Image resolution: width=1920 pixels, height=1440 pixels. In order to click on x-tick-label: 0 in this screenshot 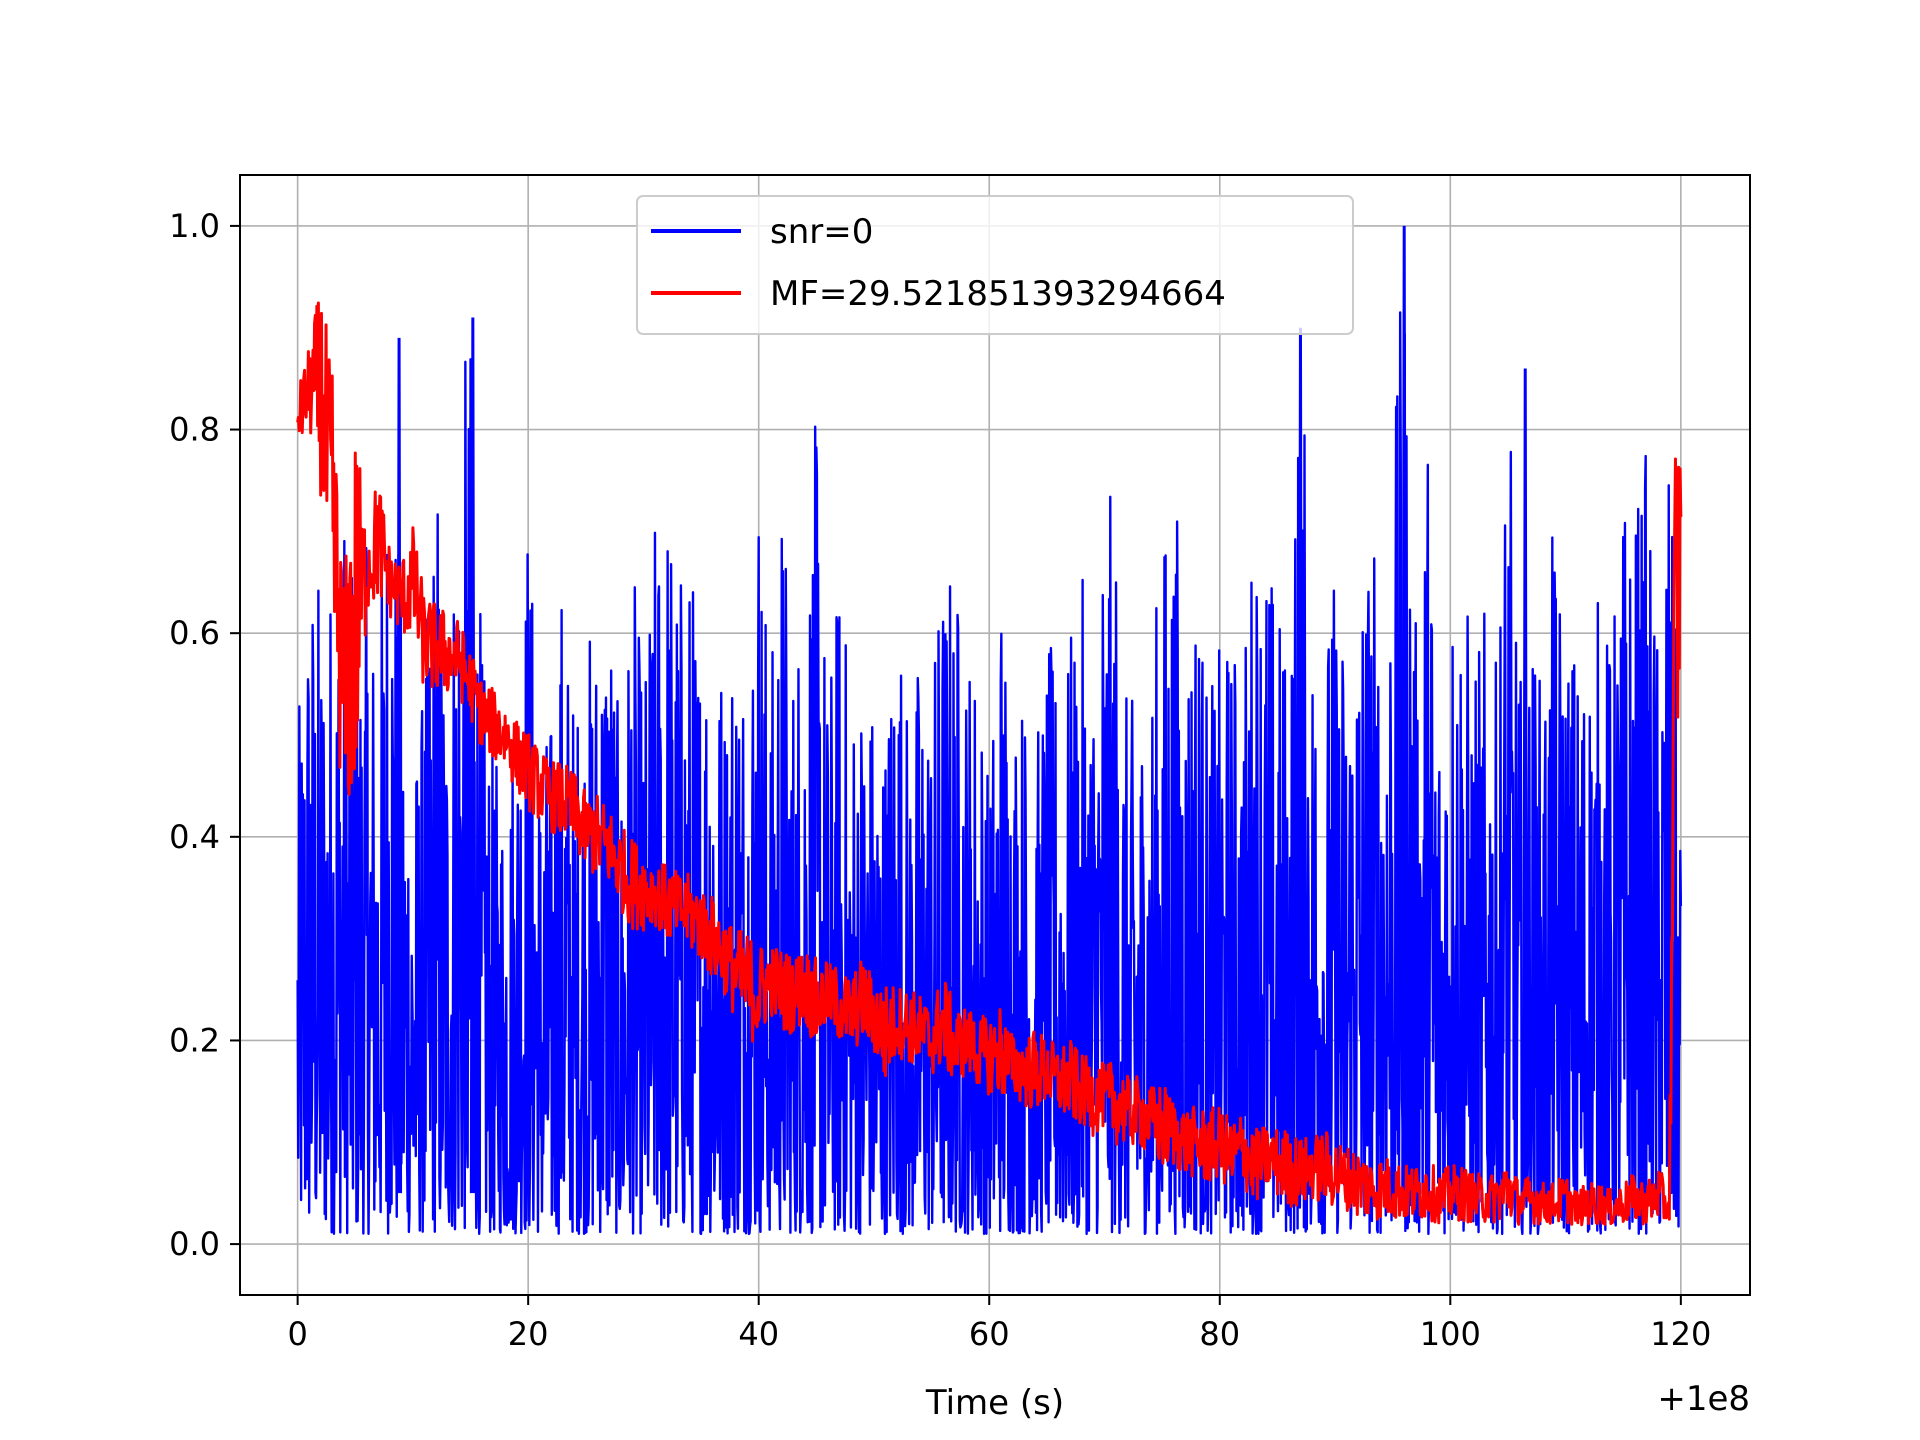, I will do `click(297, 1334)`.